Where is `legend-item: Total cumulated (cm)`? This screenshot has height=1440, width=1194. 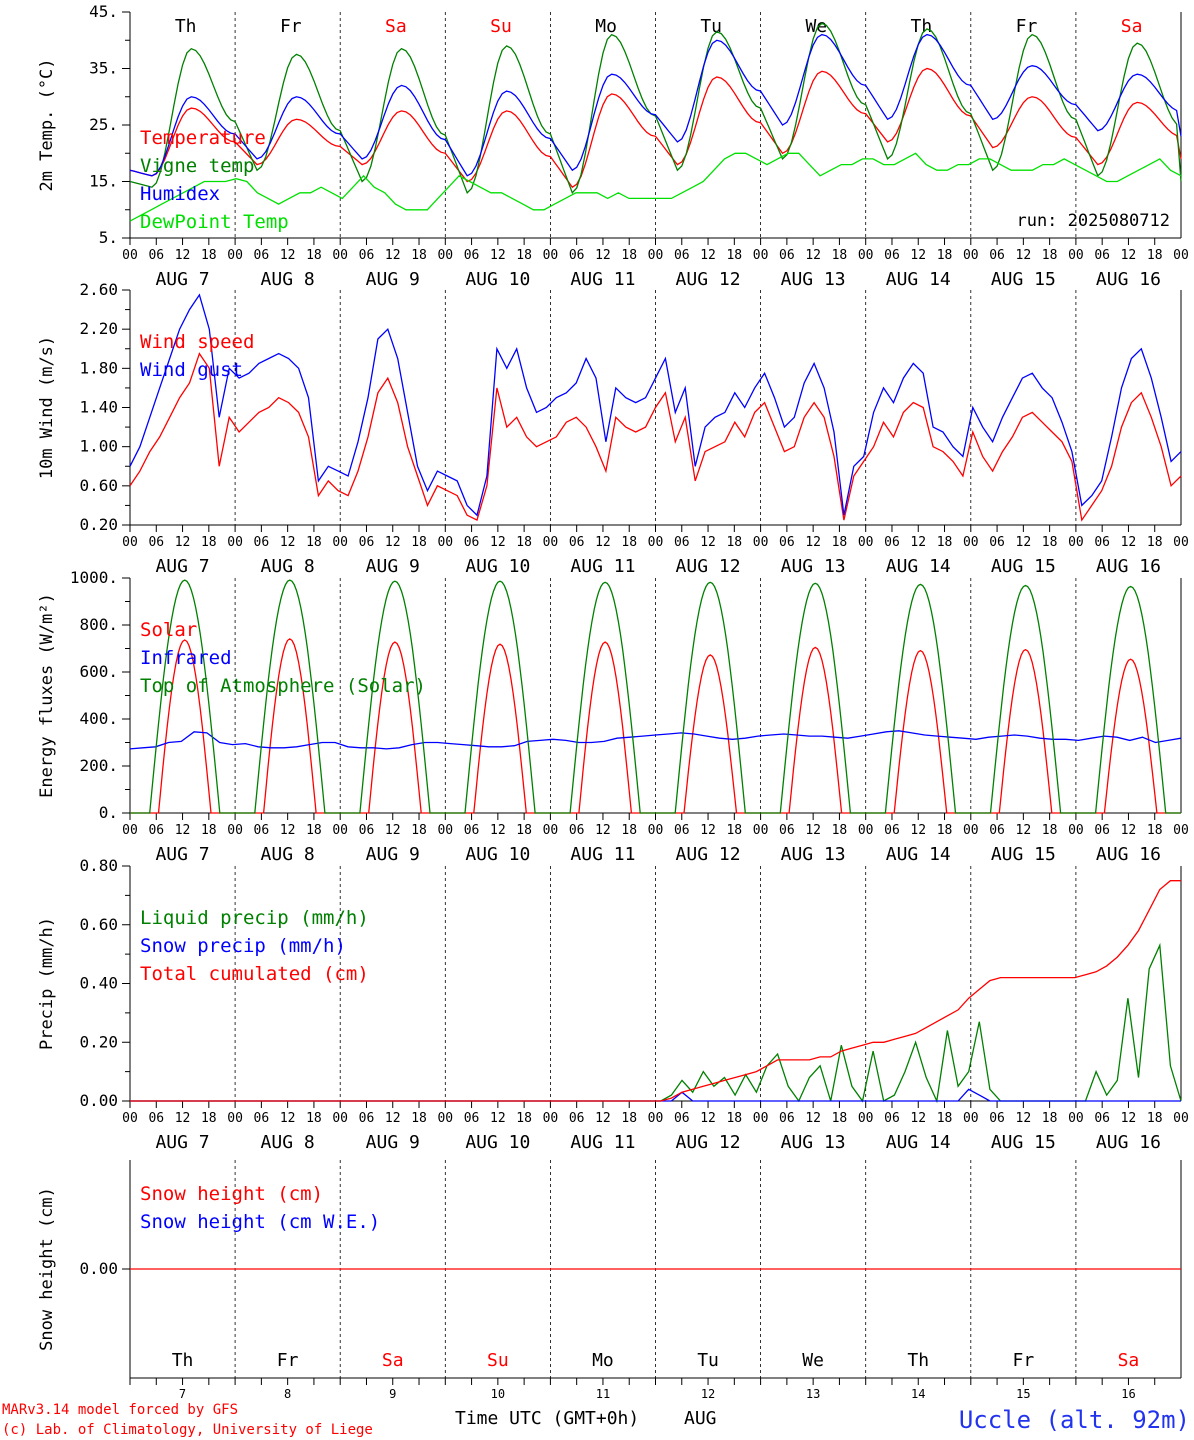
legend-item: Total cumulated (cm) is located at coordinates (254, 974).